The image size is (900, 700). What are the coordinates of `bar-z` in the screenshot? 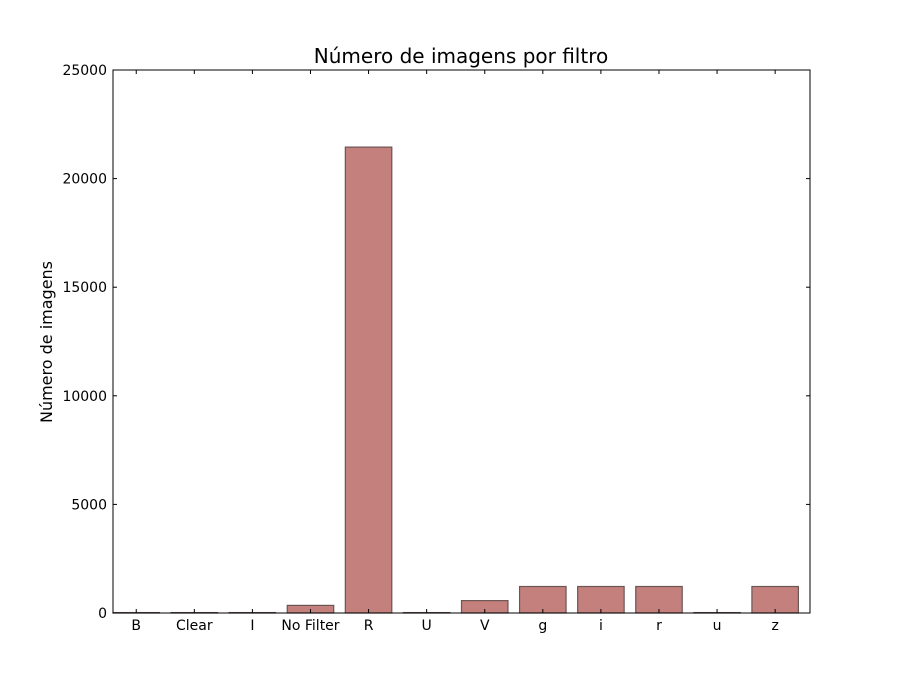 It's located at (775, 599).